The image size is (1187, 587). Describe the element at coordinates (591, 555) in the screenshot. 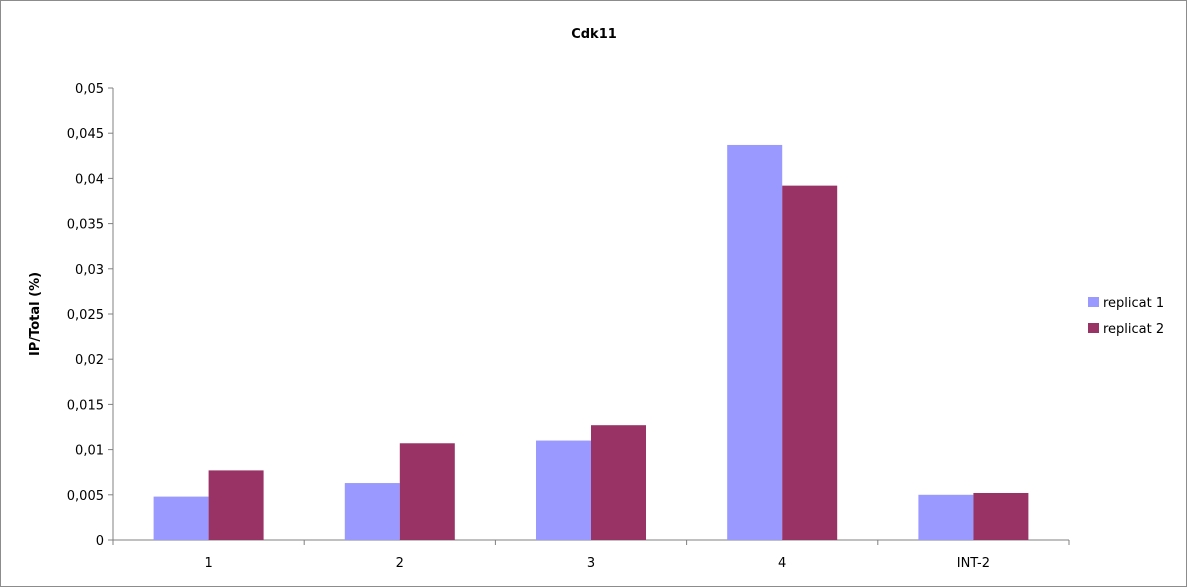

I see `x-axis: 1 2 3 4 INT-2` at that location.